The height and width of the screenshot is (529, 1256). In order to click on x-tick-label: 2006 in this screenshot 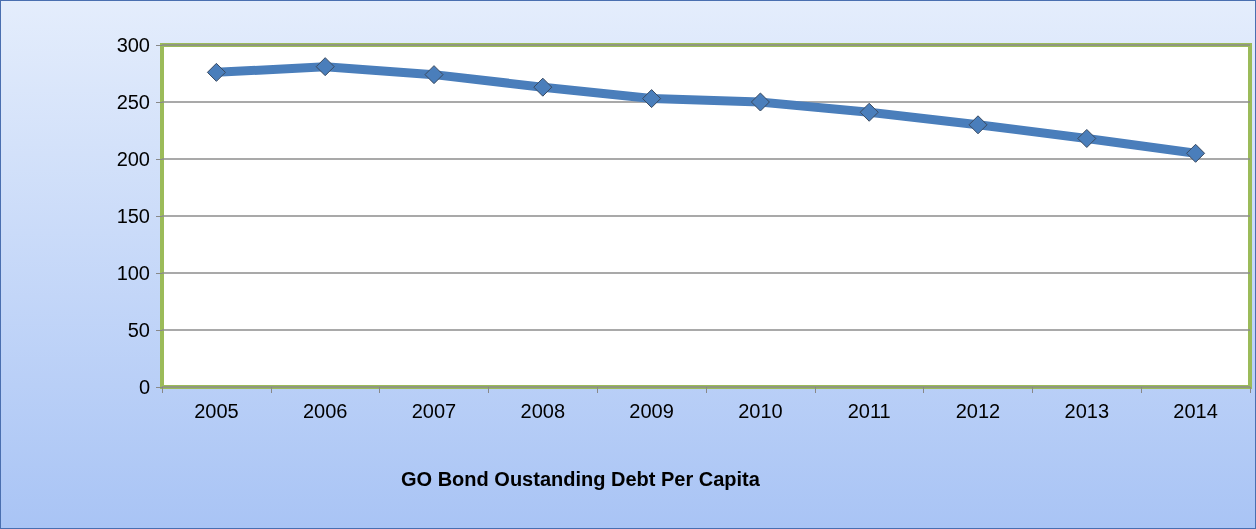, I will do `click(325, 411)`.